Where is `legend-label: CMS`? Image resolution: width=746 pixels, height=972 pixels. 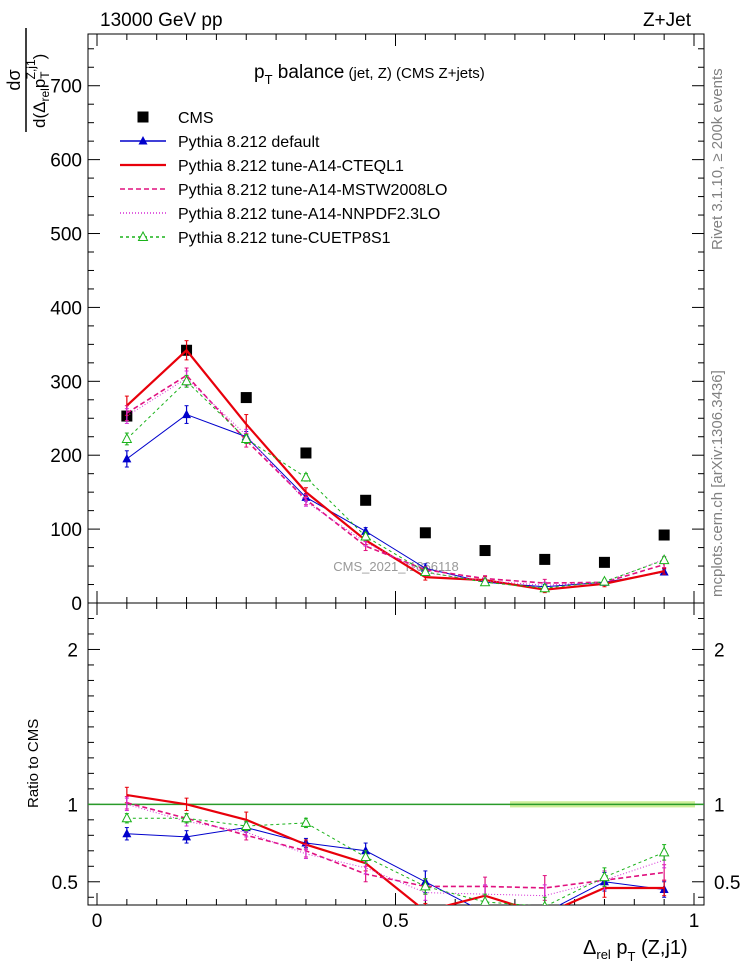
legend-label: CMS is located at coordinates (196, 118).